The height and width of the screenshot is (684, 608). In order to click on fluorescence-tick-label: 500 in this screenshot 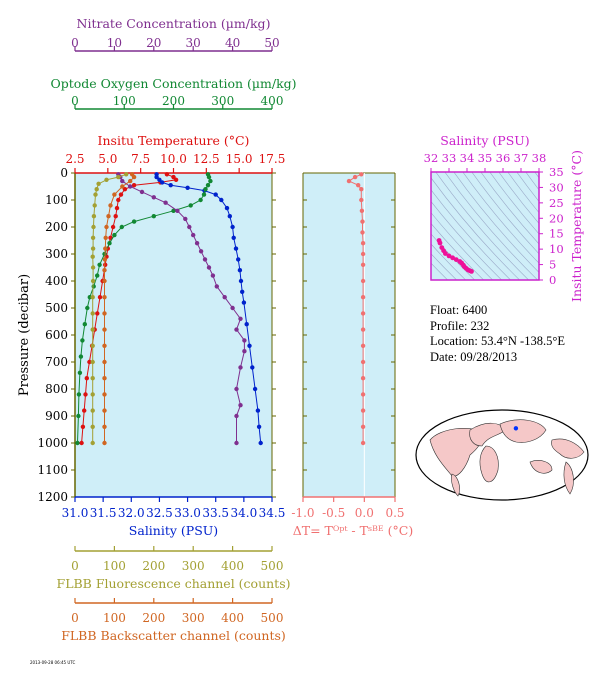, I will do `click(272, 566)`.